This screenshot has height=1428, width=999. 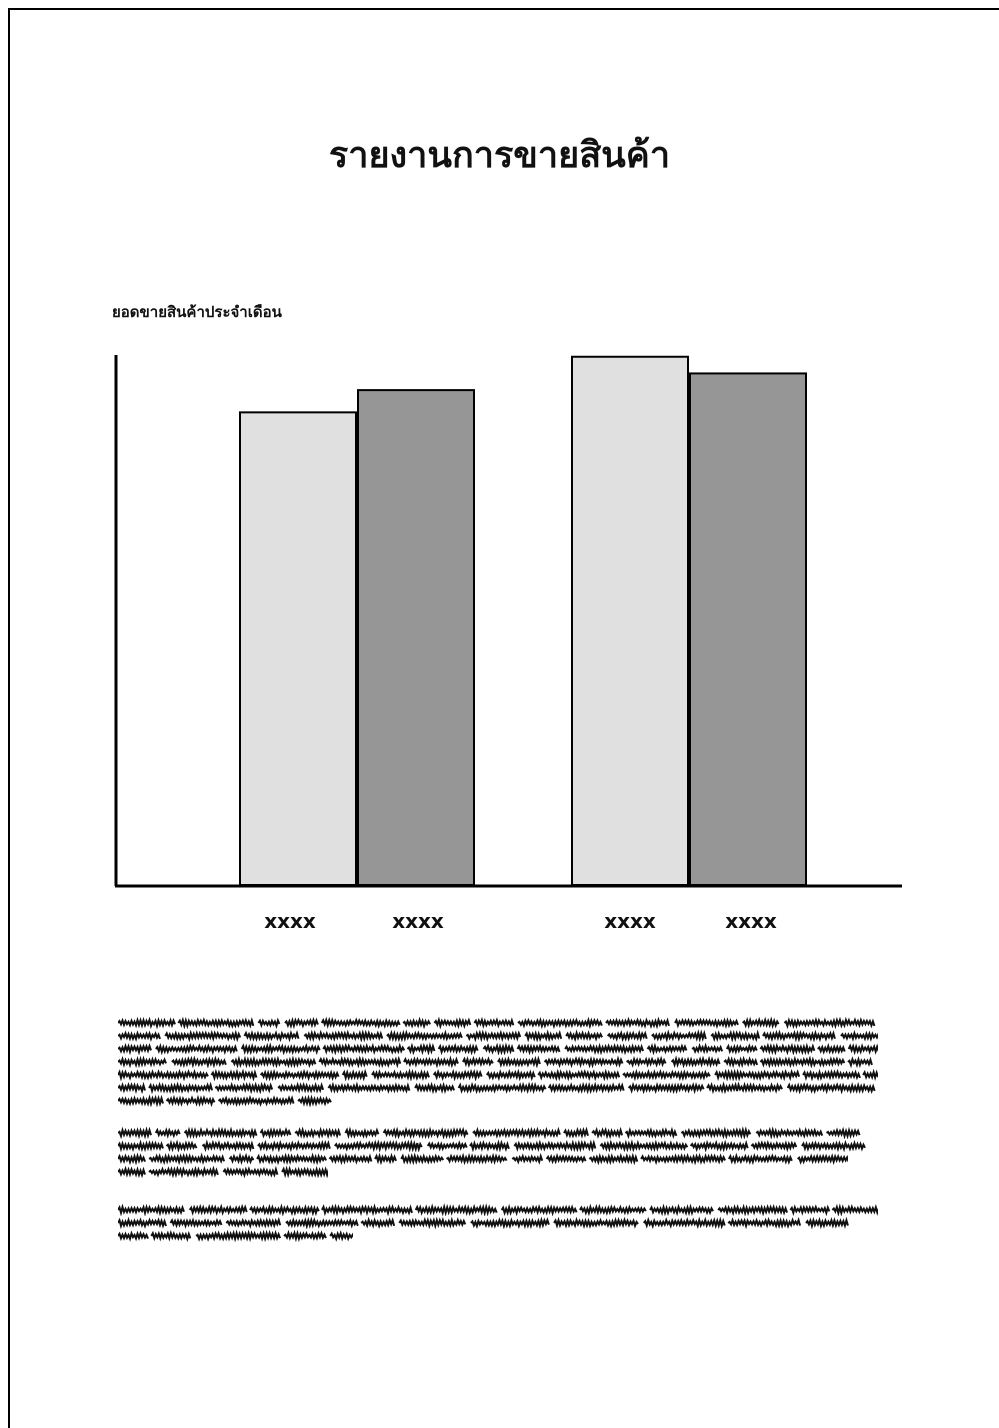 What do you see at coordinates (418, 921) in the screenshot?
I see `x-tick-label-2: xxxx` at bounding box center [418, 921].